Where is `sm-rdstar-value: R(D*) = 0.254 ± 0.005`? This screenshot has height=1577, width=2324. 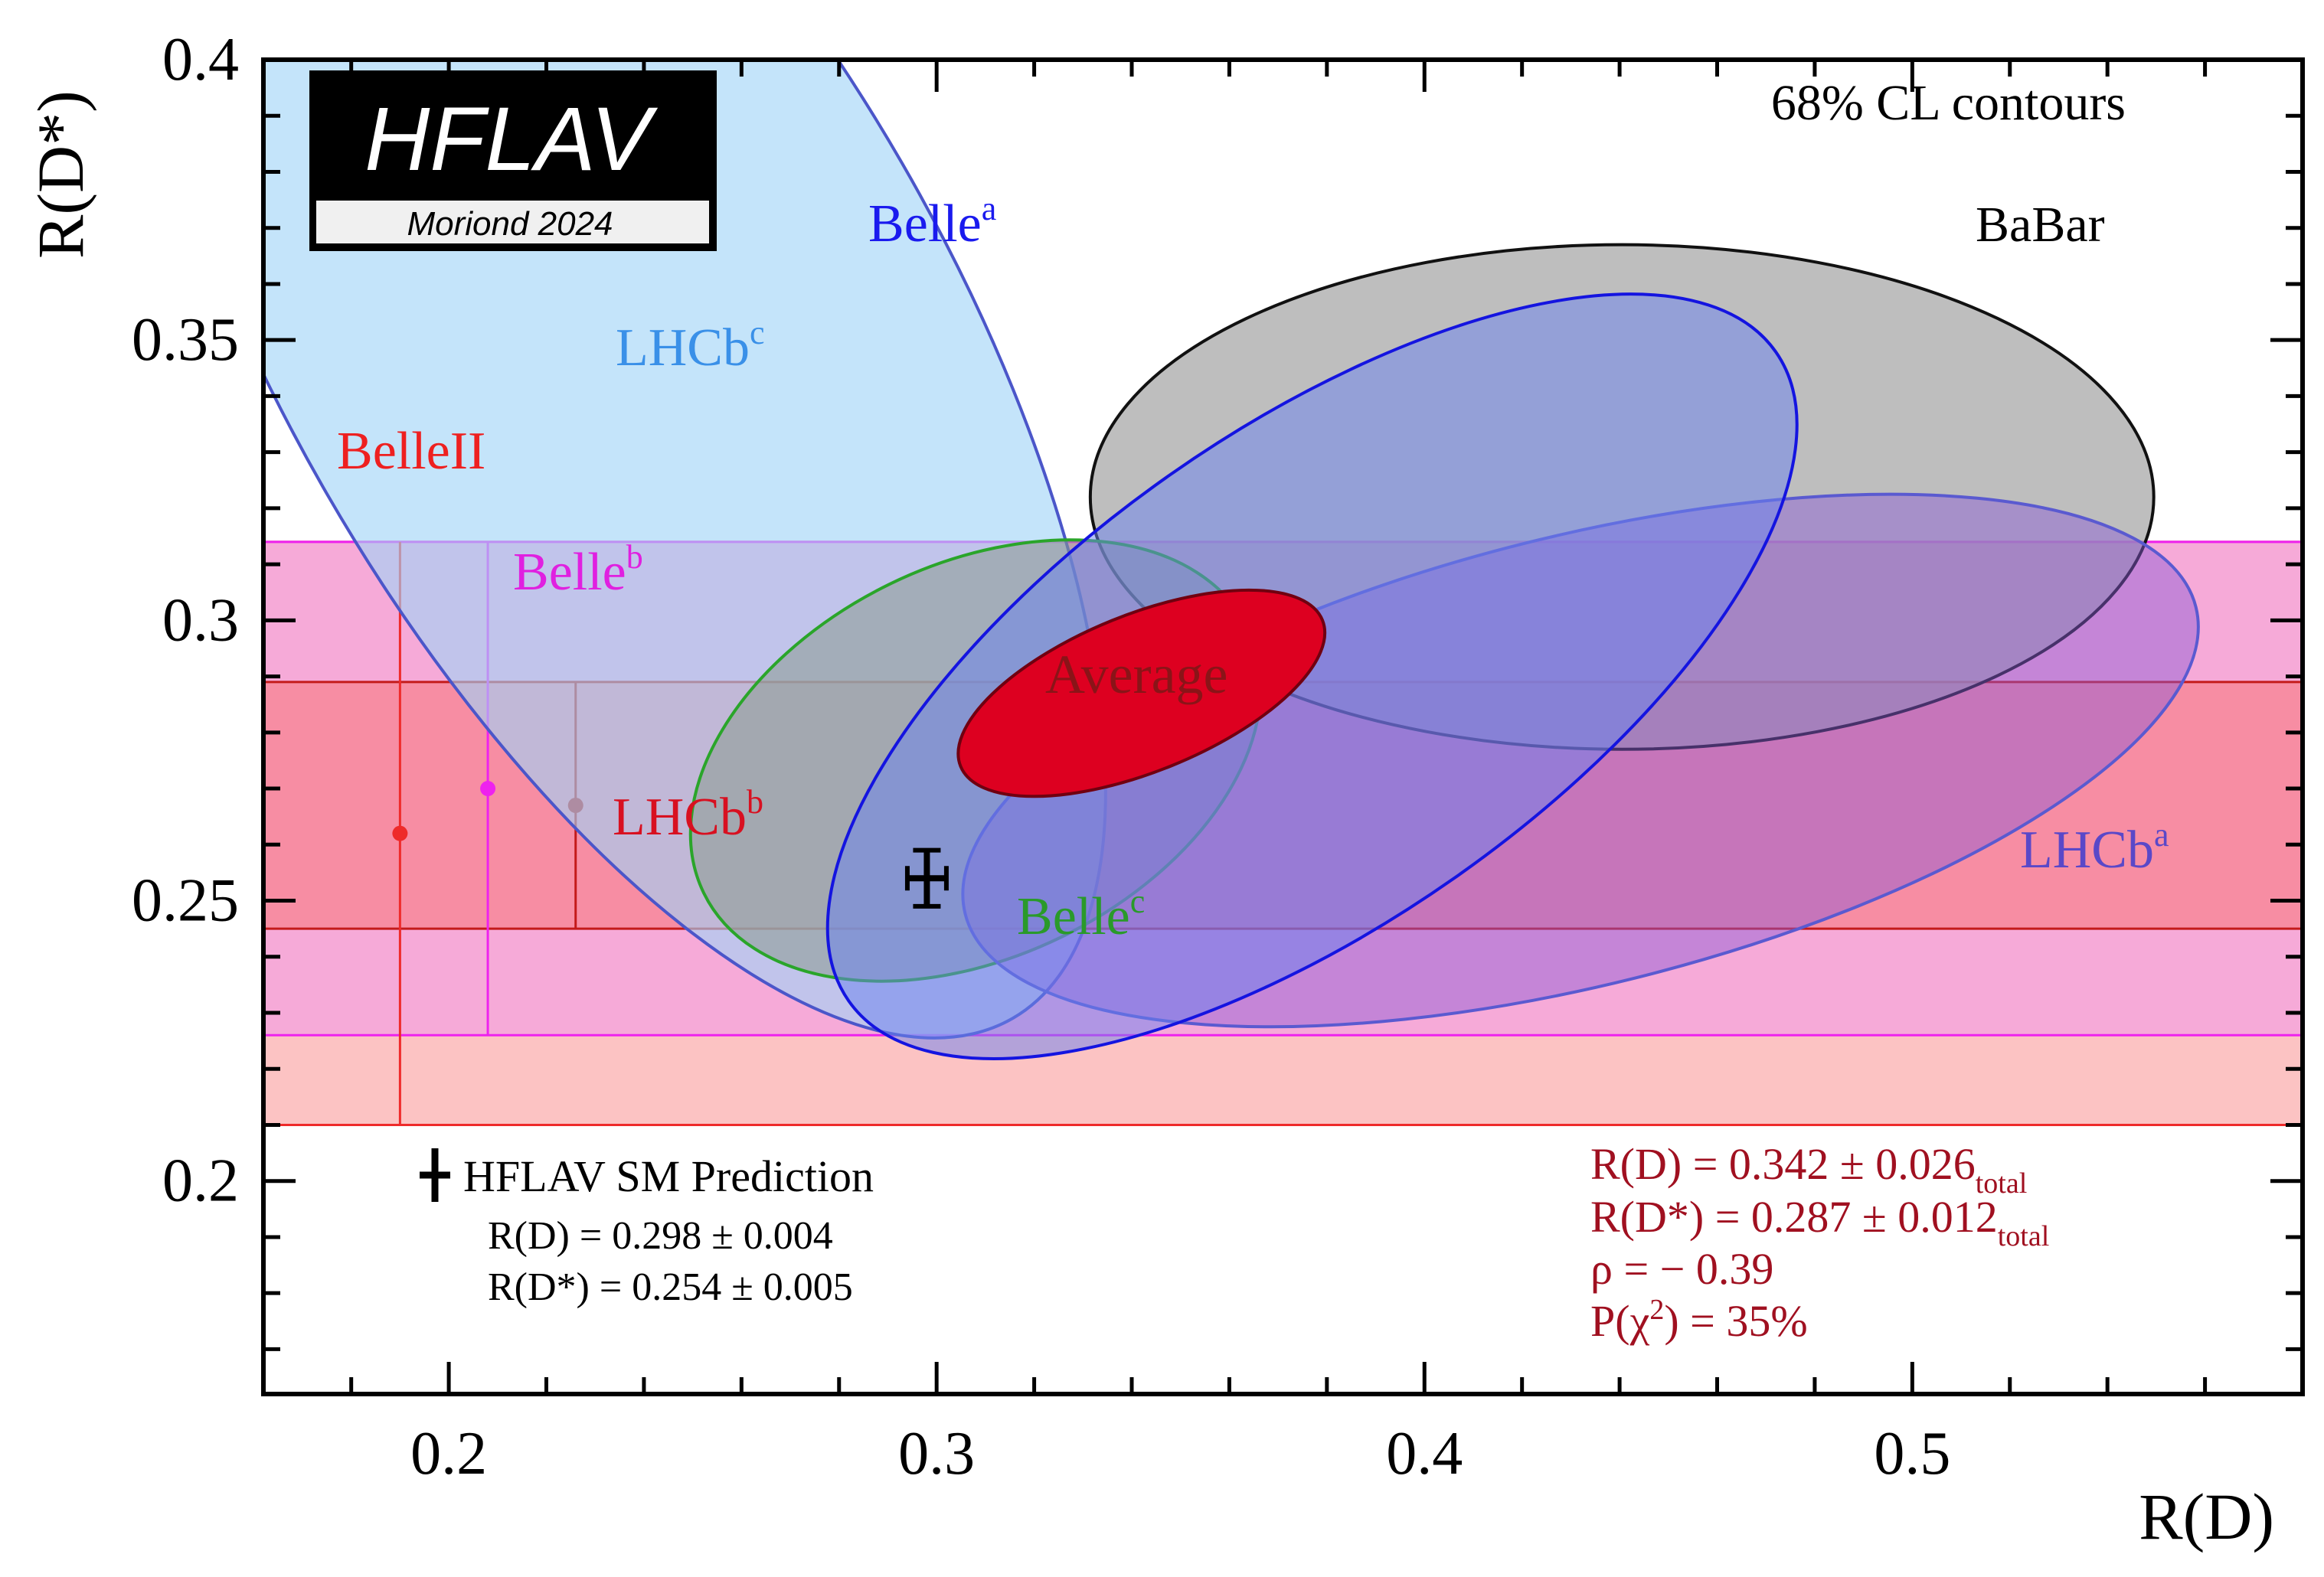
sm-rdstar-value: R(D*) = 0.254 ± 0.005 is located at coordinates (670, 1287).